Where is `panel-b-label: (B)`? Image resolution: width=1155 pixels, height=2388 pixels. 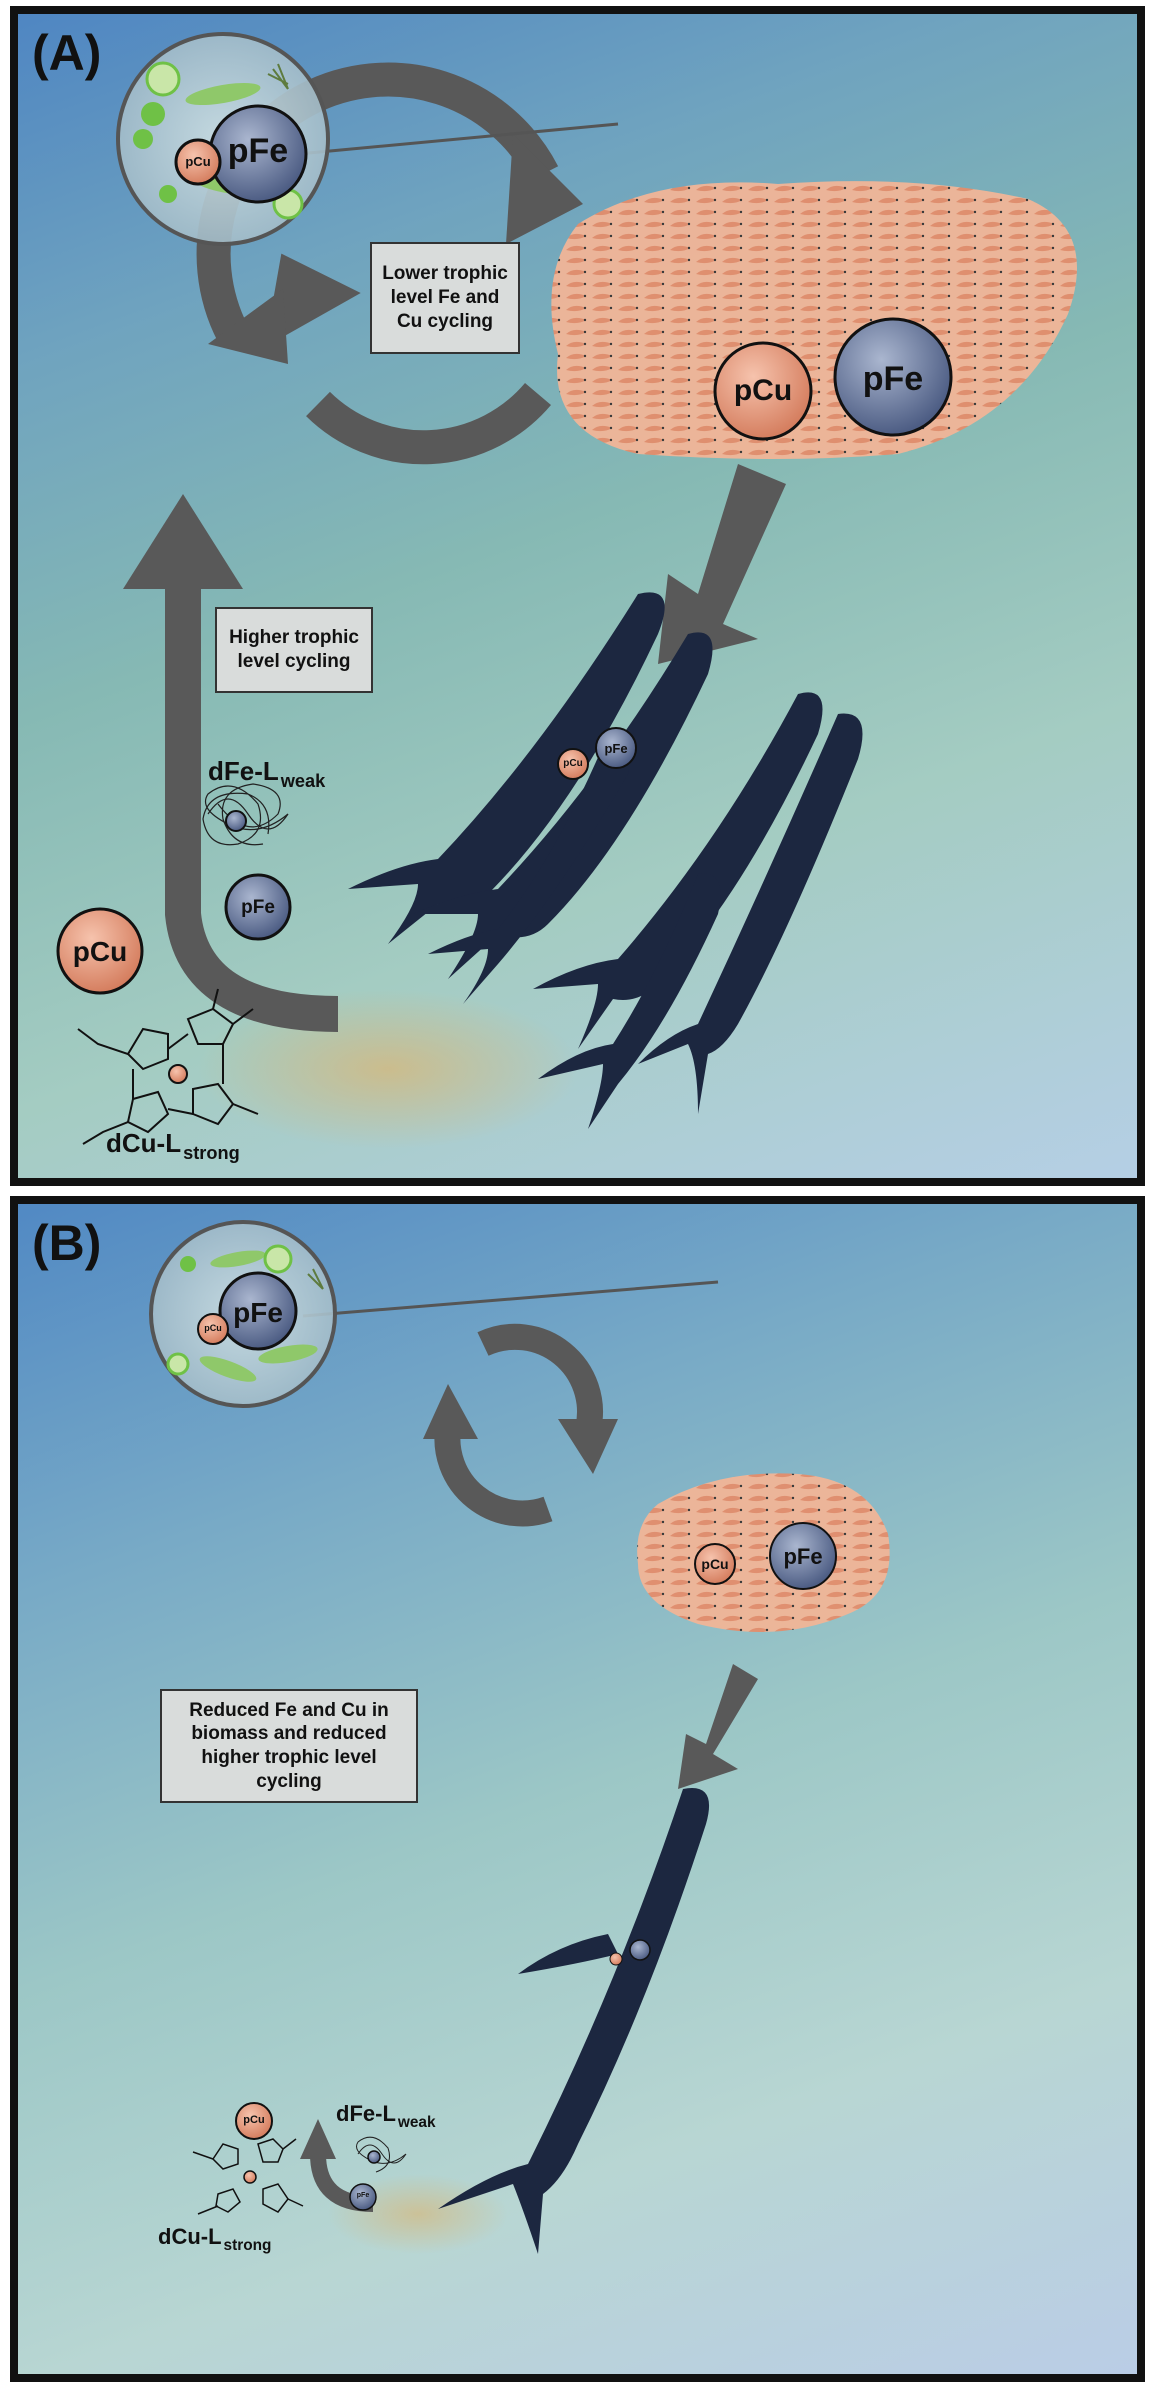
panel-b-label: (B) is located at coordinates (67, 1243).